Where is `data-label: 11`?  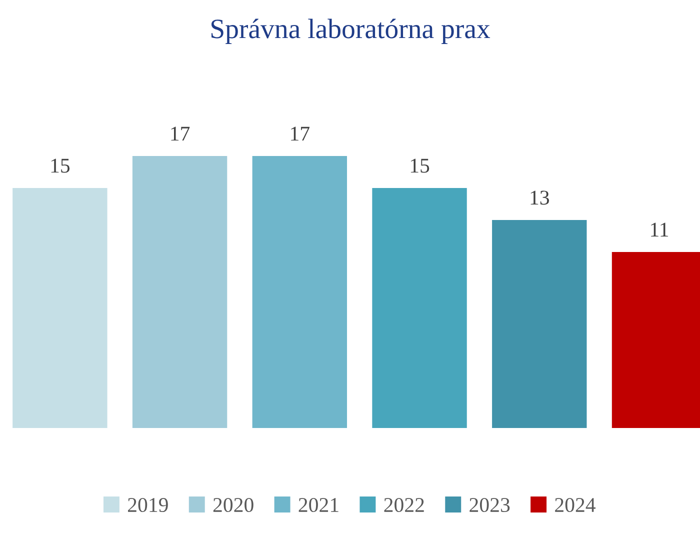 data-label: 11 is located at coordinates (659, 229).